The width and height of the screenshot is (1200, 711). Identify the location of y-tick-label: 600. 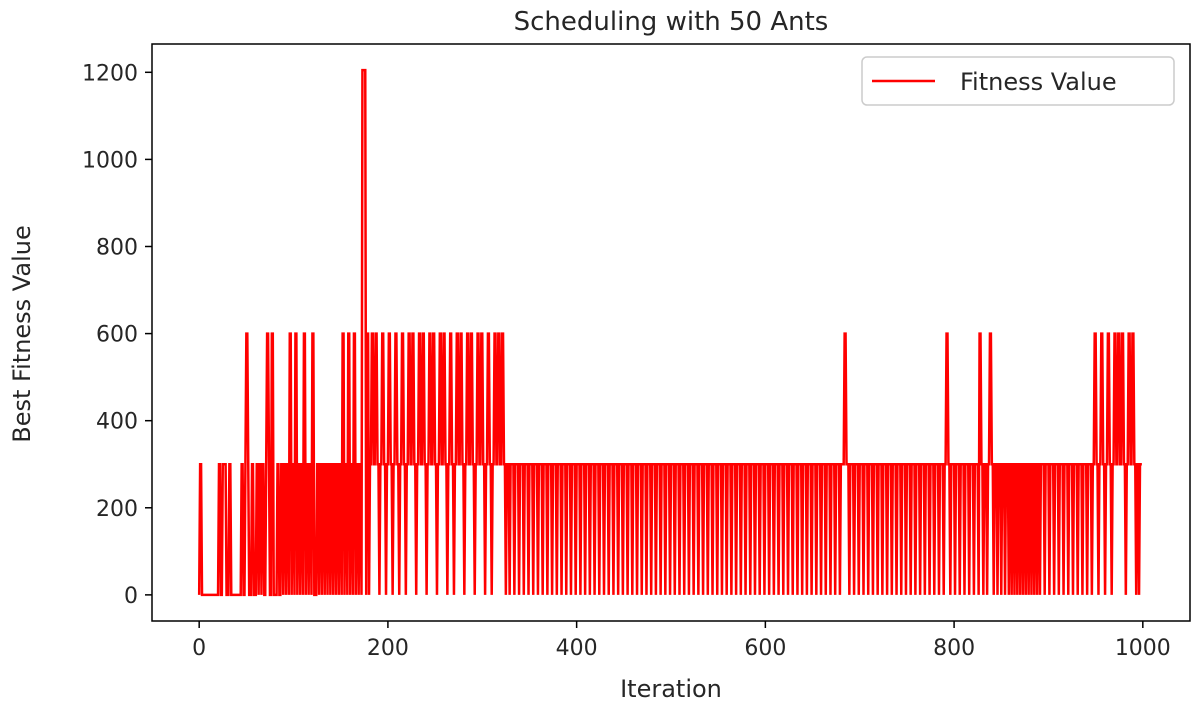
(117, 335).